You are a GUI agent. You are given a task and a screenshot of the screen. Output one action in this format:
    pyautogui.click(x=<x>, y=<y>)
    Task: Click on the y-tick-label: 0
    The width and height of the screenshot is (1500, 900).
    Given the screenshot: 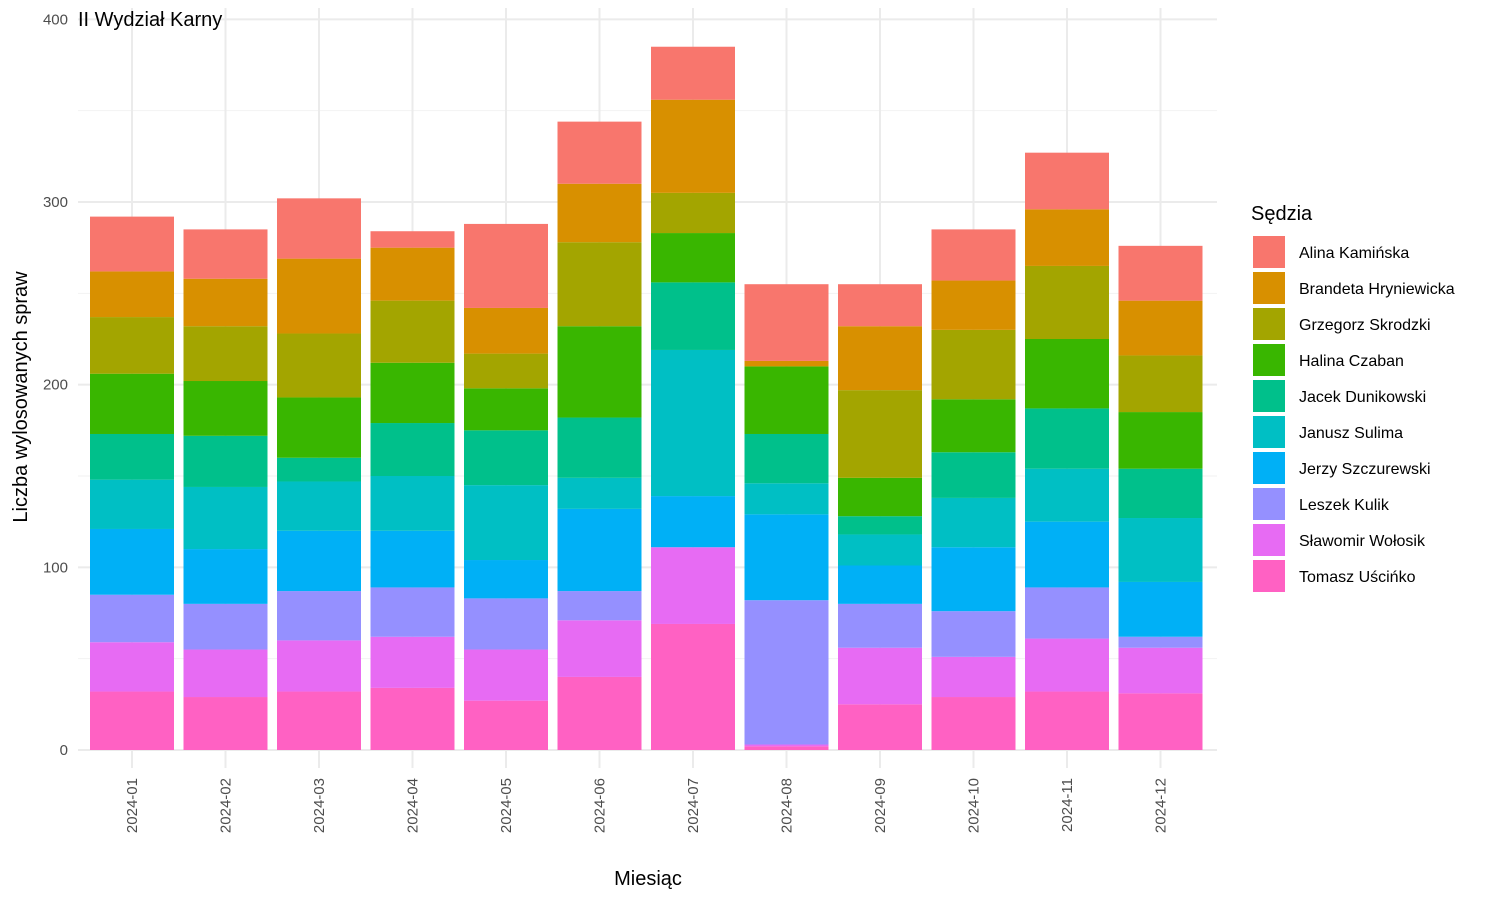 What is the action you would take?
    pyautogui.click(x=64, y=750)
    